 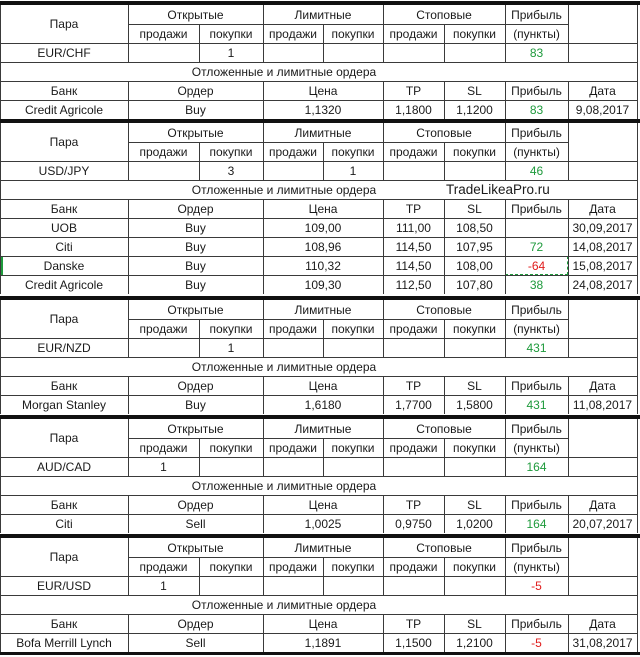 What do you see at coordinates (474, 265) in the screenshot?
I see `order-sl: 108,00` at bounding box center [474, 265].